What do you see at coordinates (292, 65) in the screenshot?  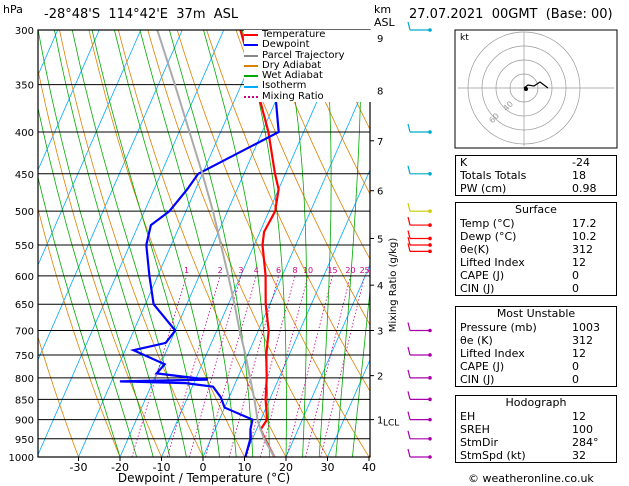 I see `legend-label: Dry Adiabat` at bounding box center [292, 65].